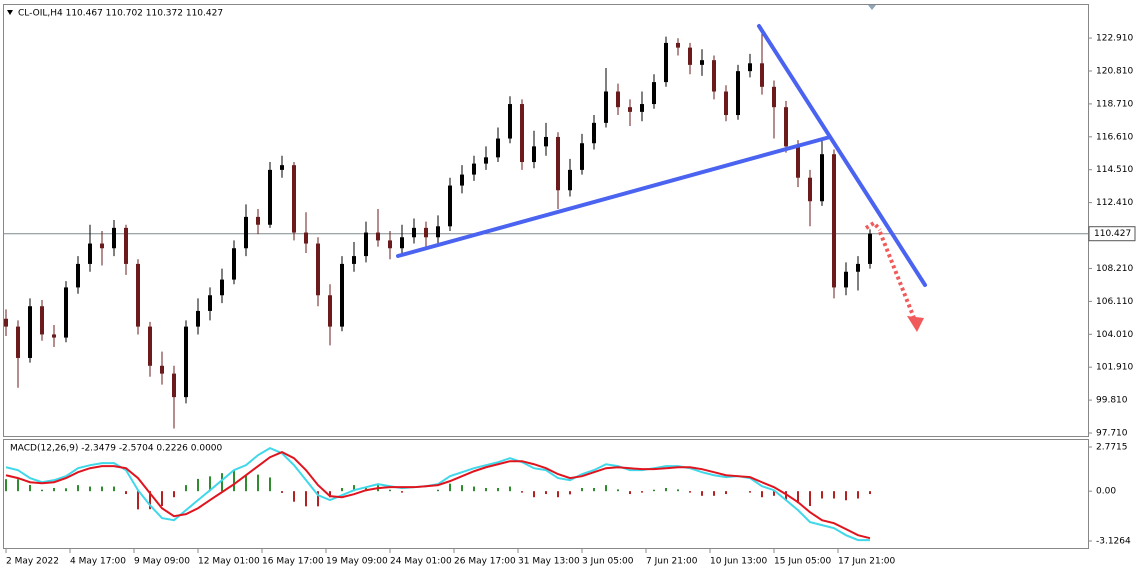 The image size is (1139, 573). Describe the element at coordinates (10, 12) in the screenshot. I see `menu-arrow` at that location.